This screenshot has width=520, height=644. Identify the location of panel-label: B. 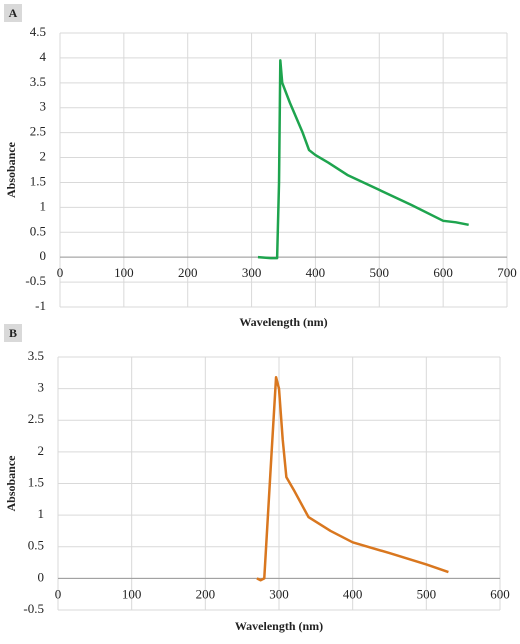
(13, 333).